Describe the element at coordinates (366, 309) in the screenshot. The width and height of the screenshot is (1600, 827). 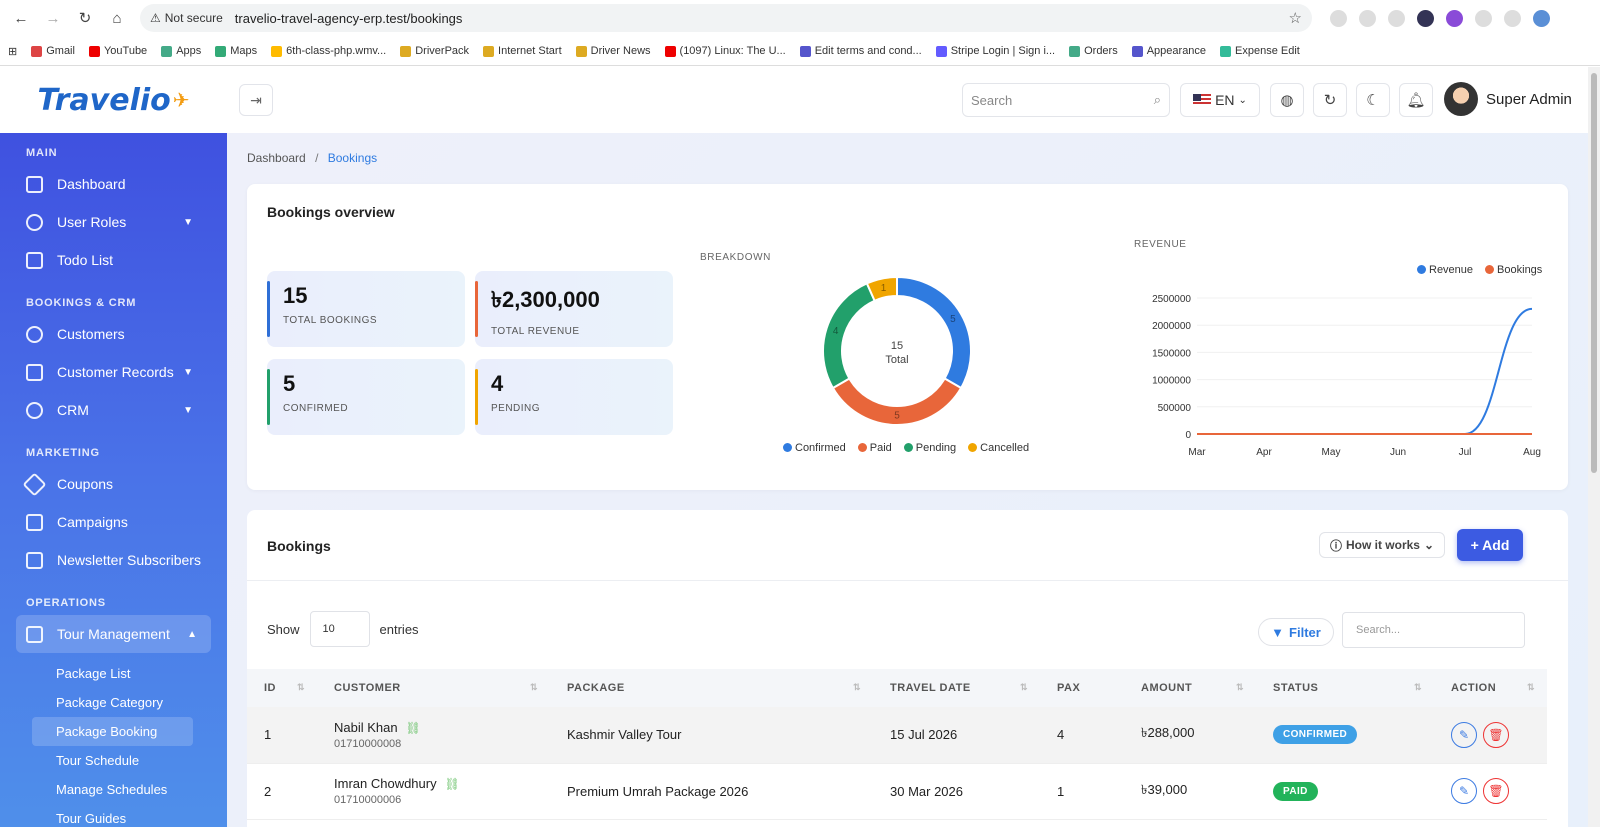
I see `stat-total-bookings: 15 TOTAL BOOKINGS` at that location.